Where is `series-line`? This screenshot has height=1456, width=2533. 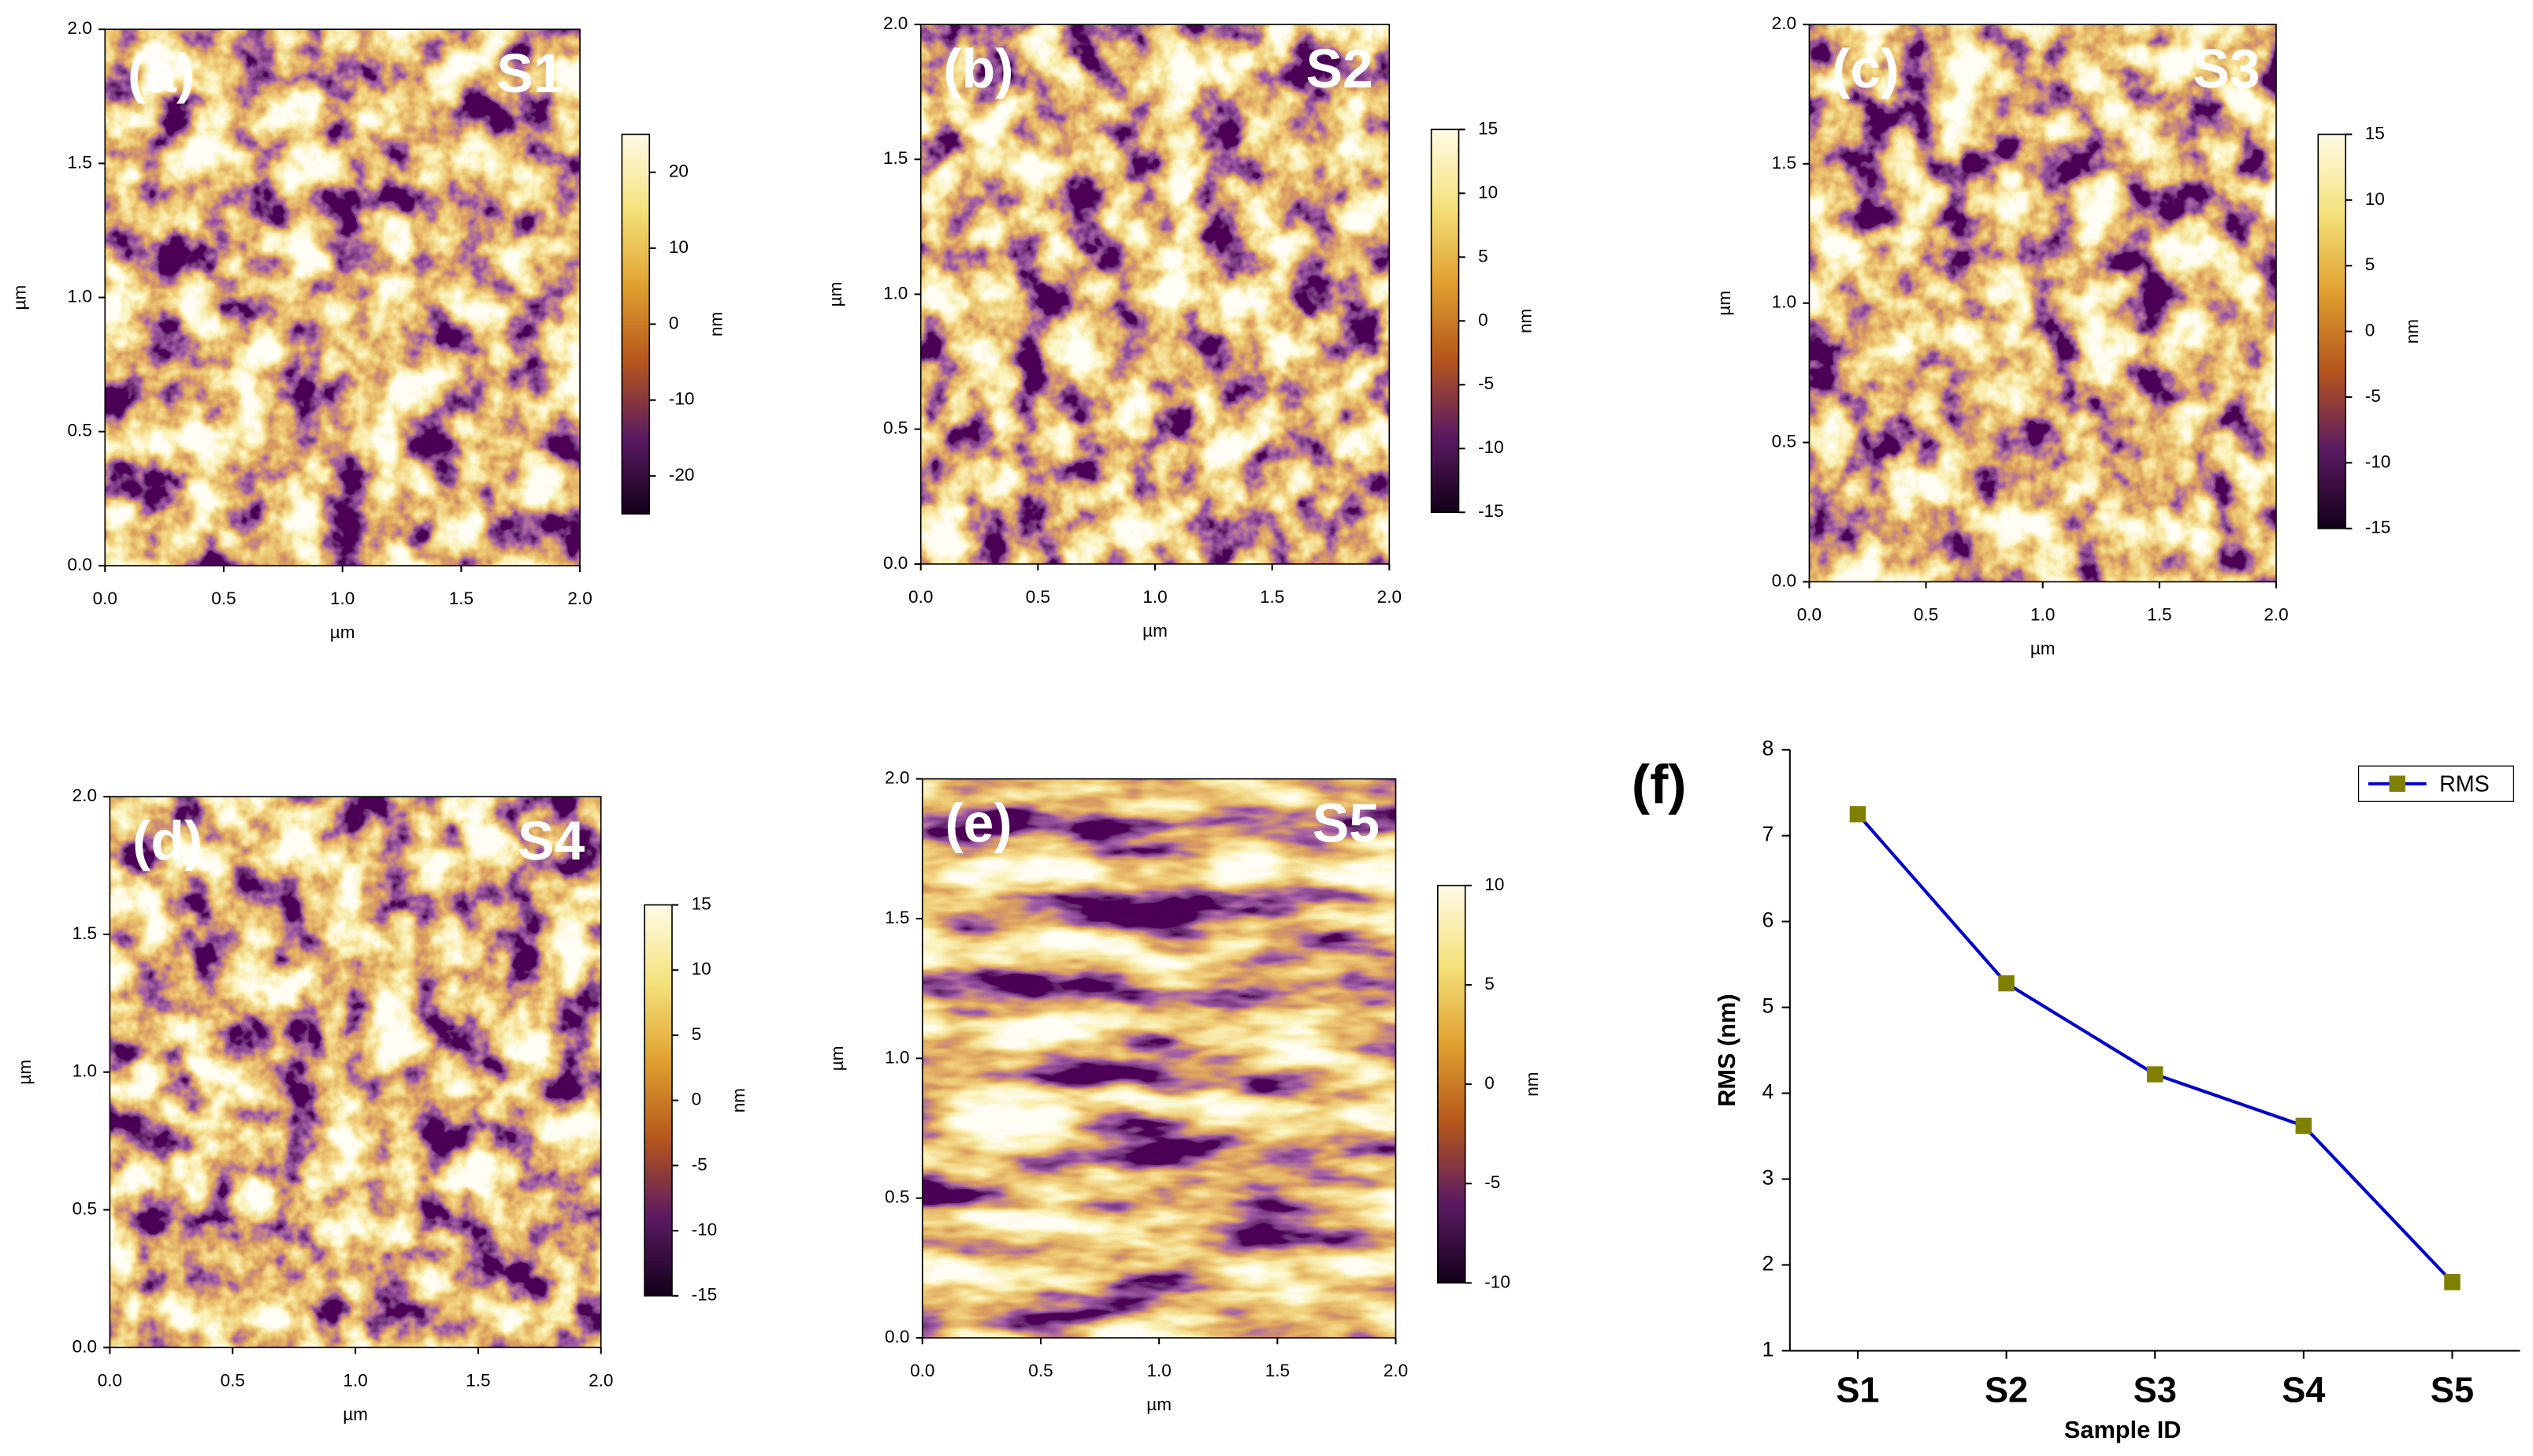 series-line is located at coordinates (2154, 1048).